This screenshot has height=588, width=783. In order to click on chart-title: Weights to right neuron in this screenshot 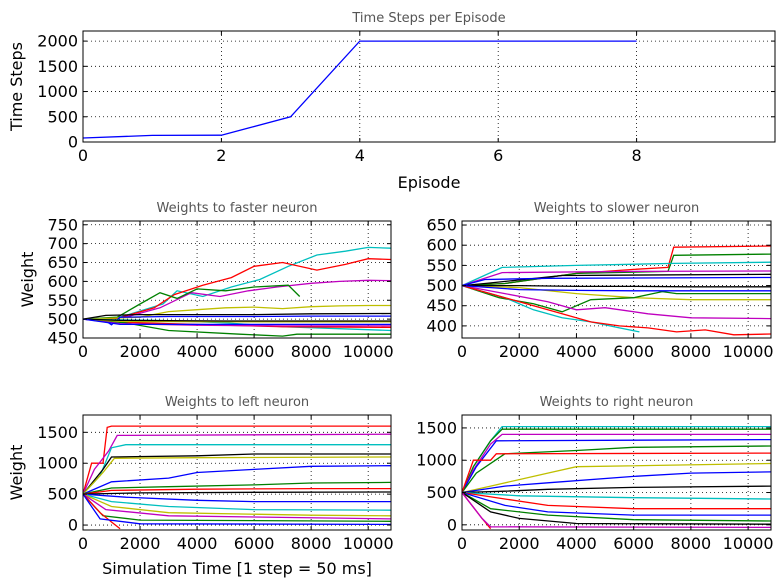, I will do `click(617, 402)`.